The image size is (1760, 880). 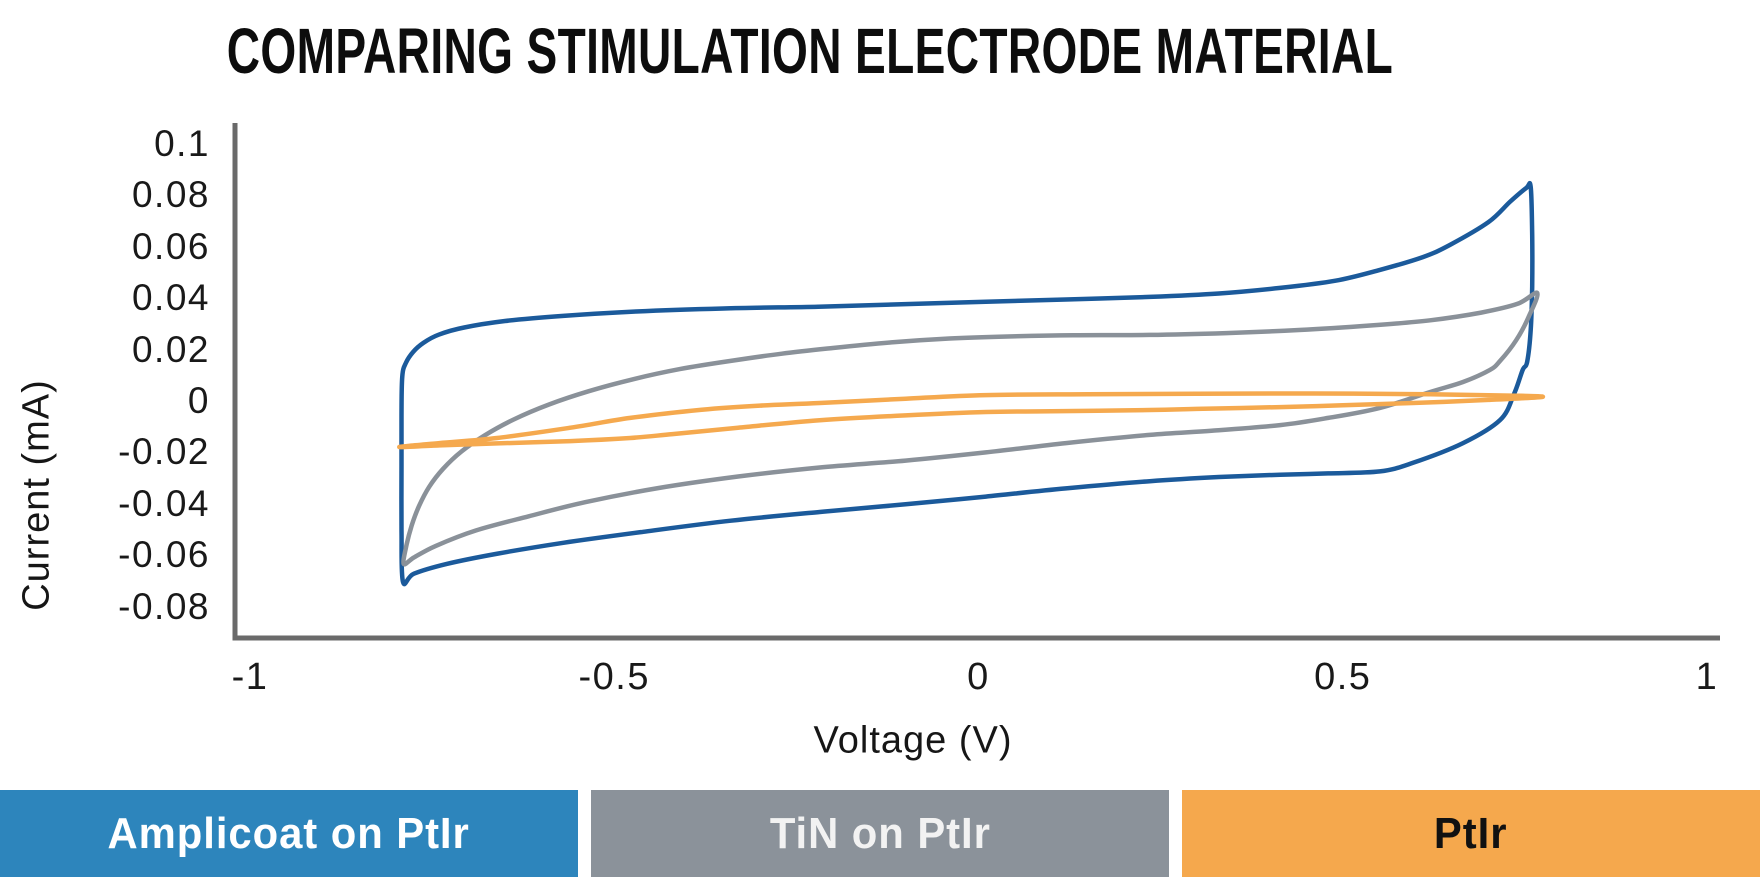 I want to click on legend-item-tin-on-ptir: TiN on PtIr, so click(x=880, y=833).